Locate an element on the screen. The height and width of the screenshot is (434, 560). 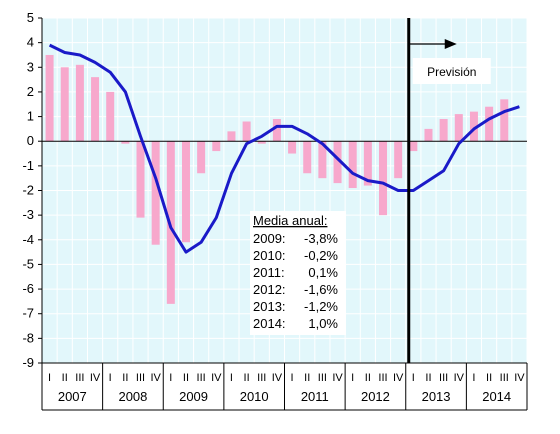
year-label: 2012 is located at coordinates (375, 396).